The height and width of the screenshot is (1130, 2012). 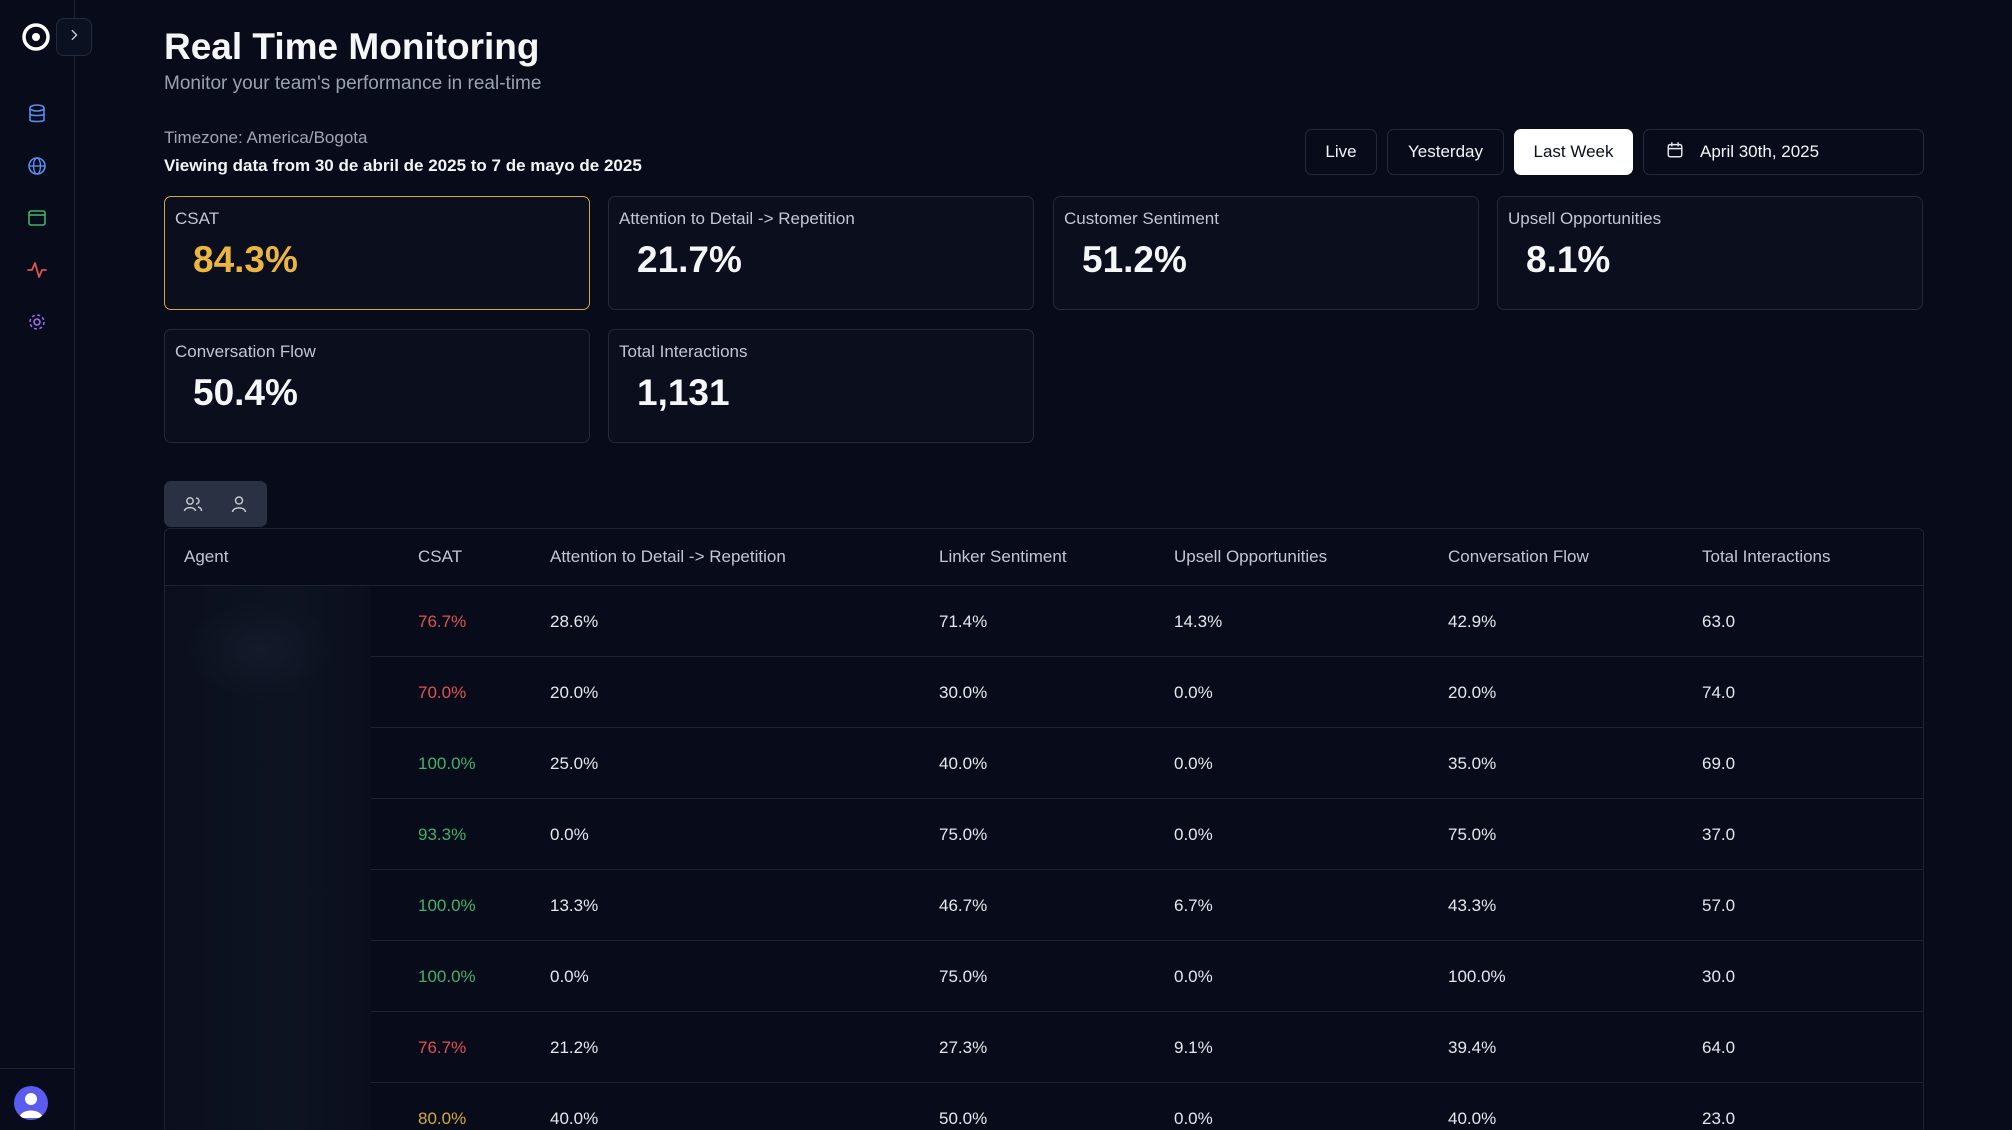 I want to click on cell-total: 30.0, so click(x=1719, y=976).